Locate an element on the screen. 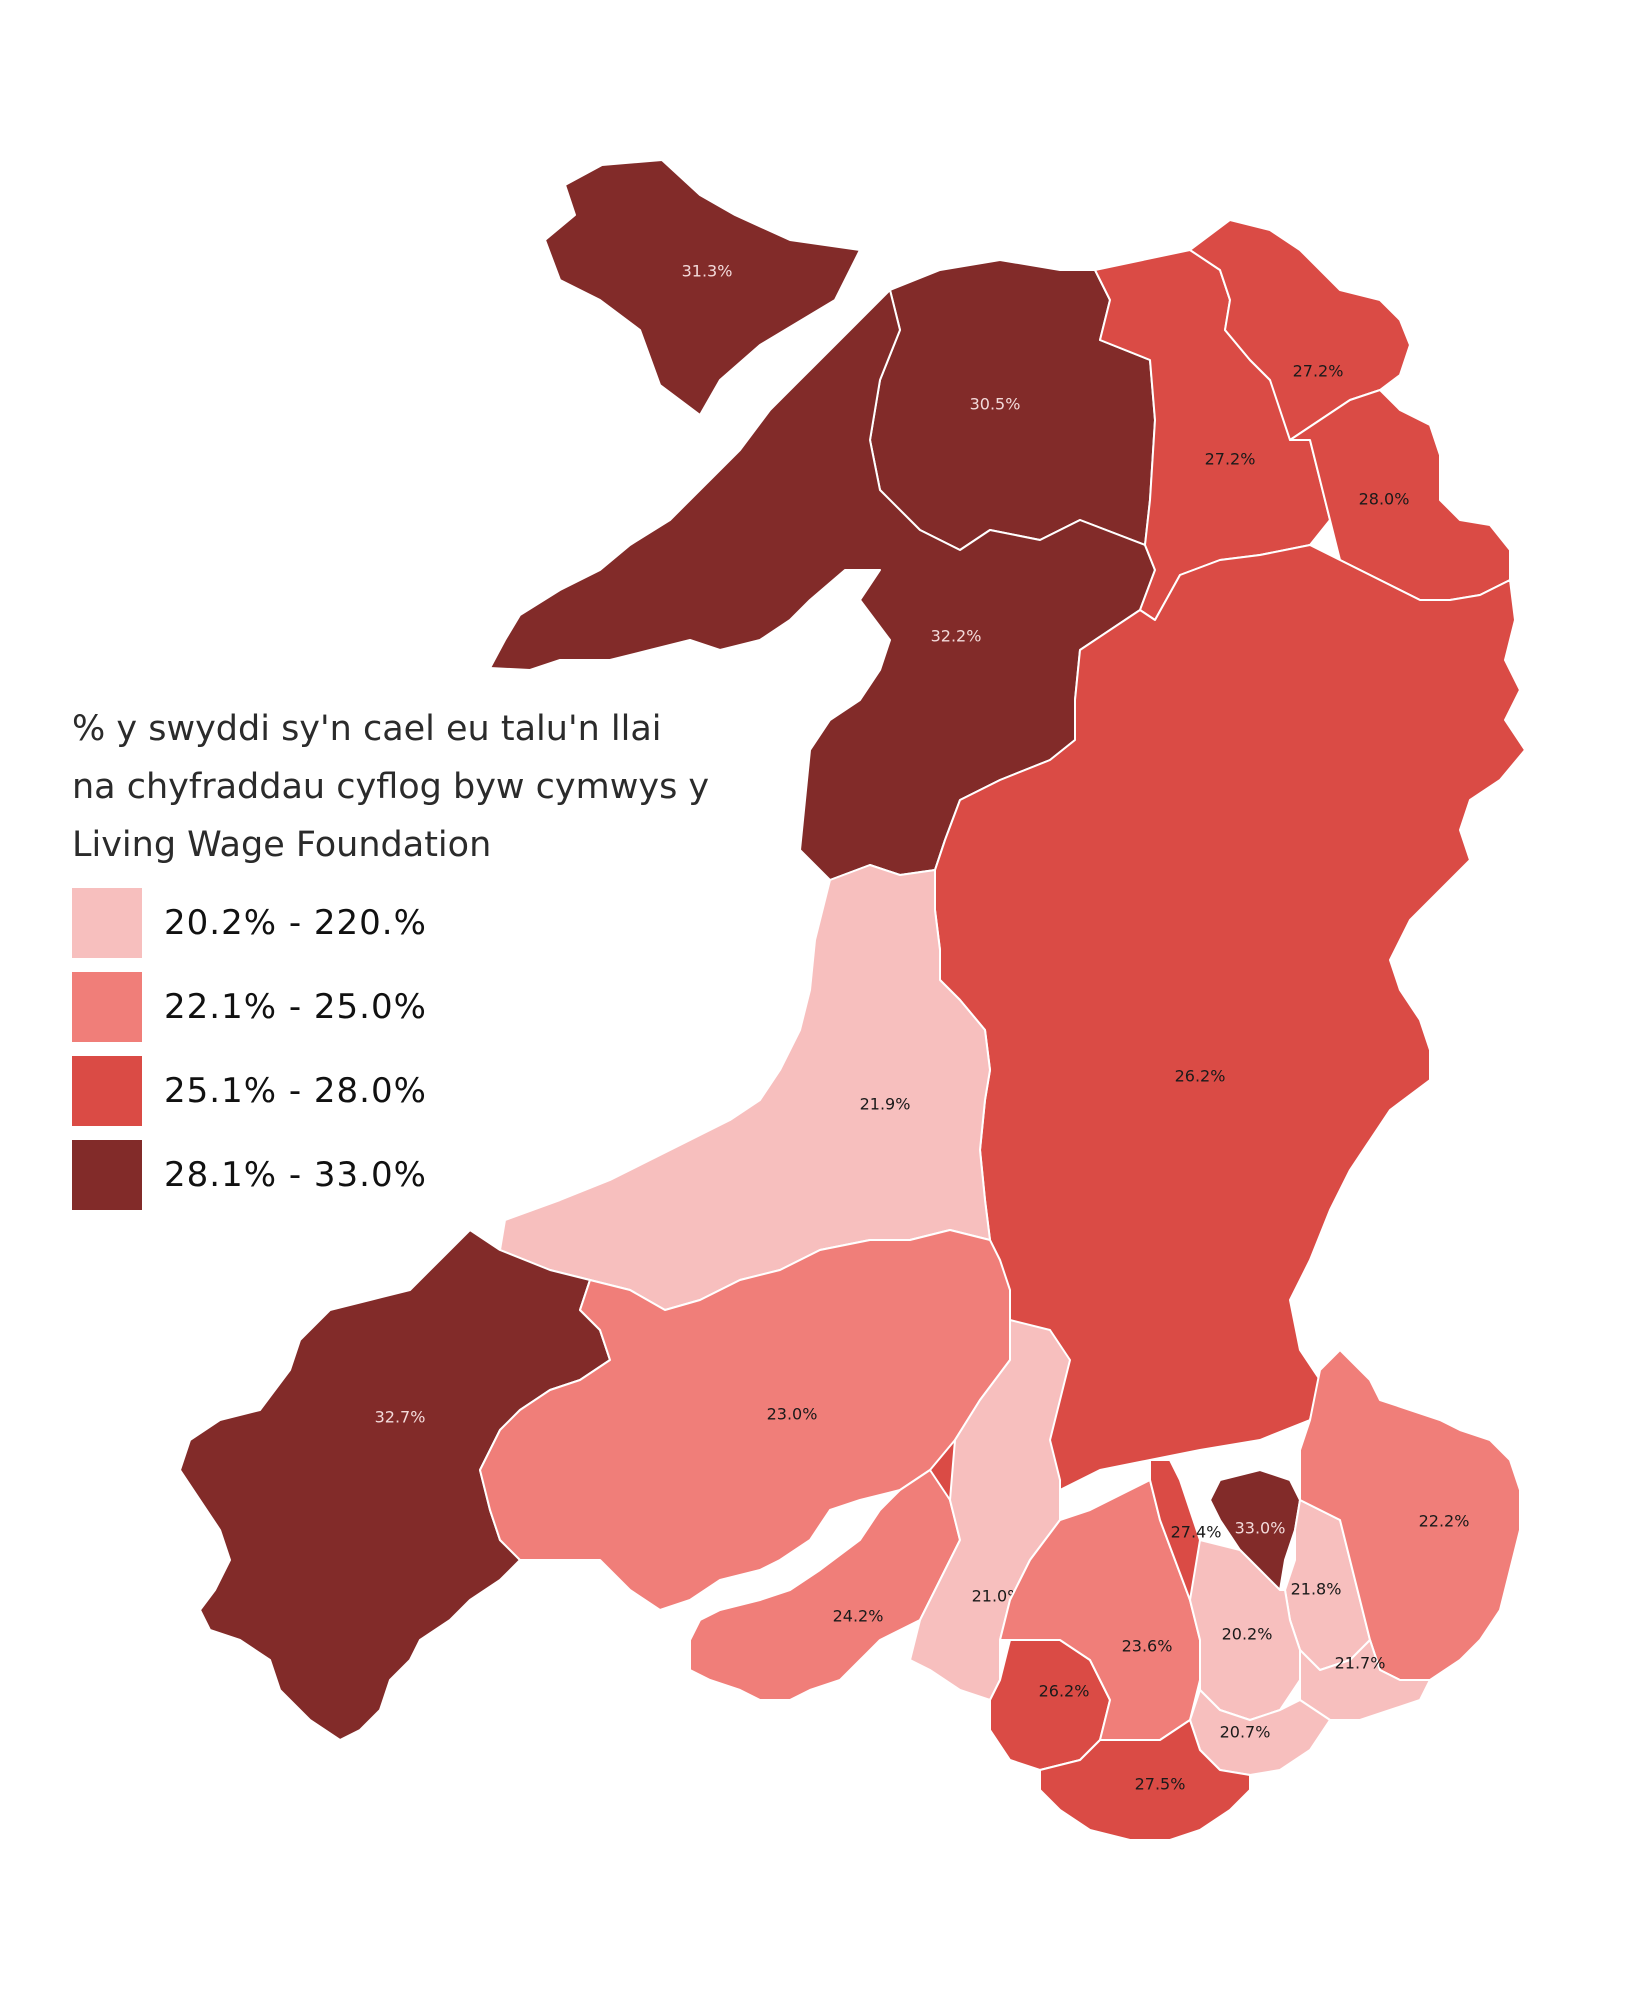 This screenshot has width=1645, height=1992. region-label: 32.2% is located at coordinates (956, 636).